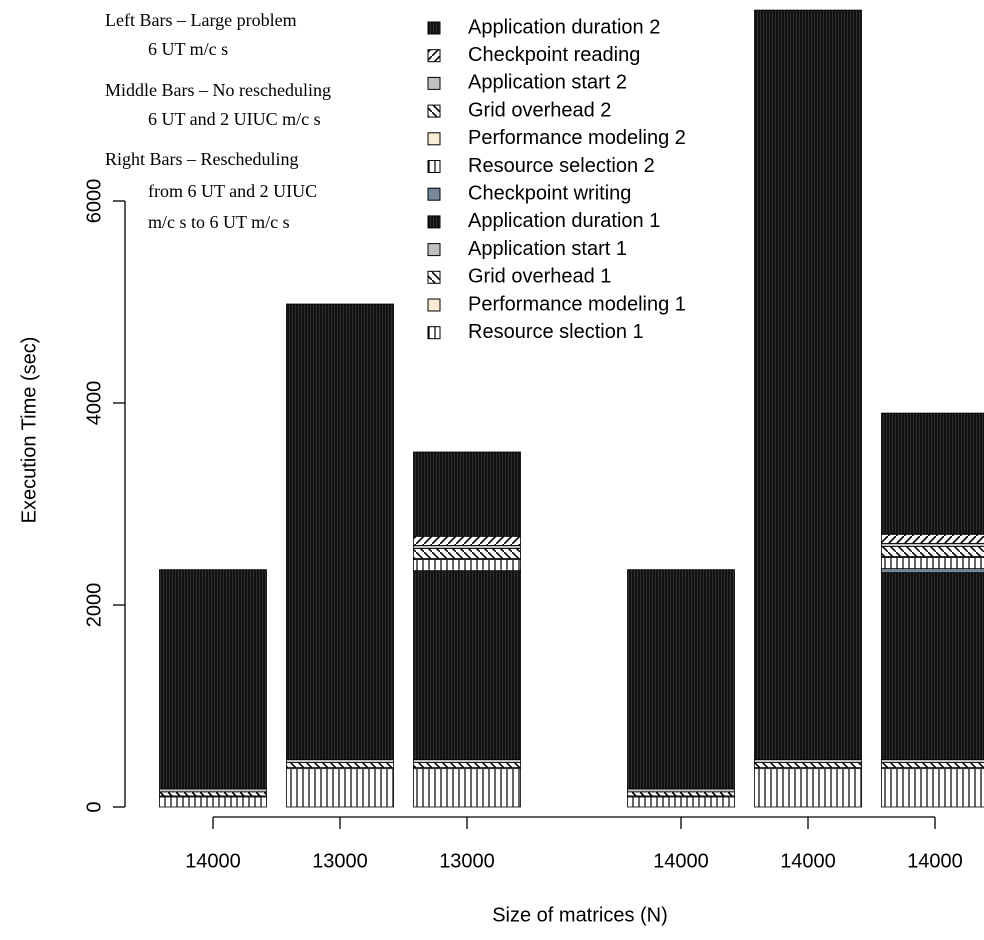 Image resolution: width=984 pixels, height=940 pixels. Describe the element at coordinates (554, 55) in the screenshot. I see `legend-label: Checkpoint reading` at that location.